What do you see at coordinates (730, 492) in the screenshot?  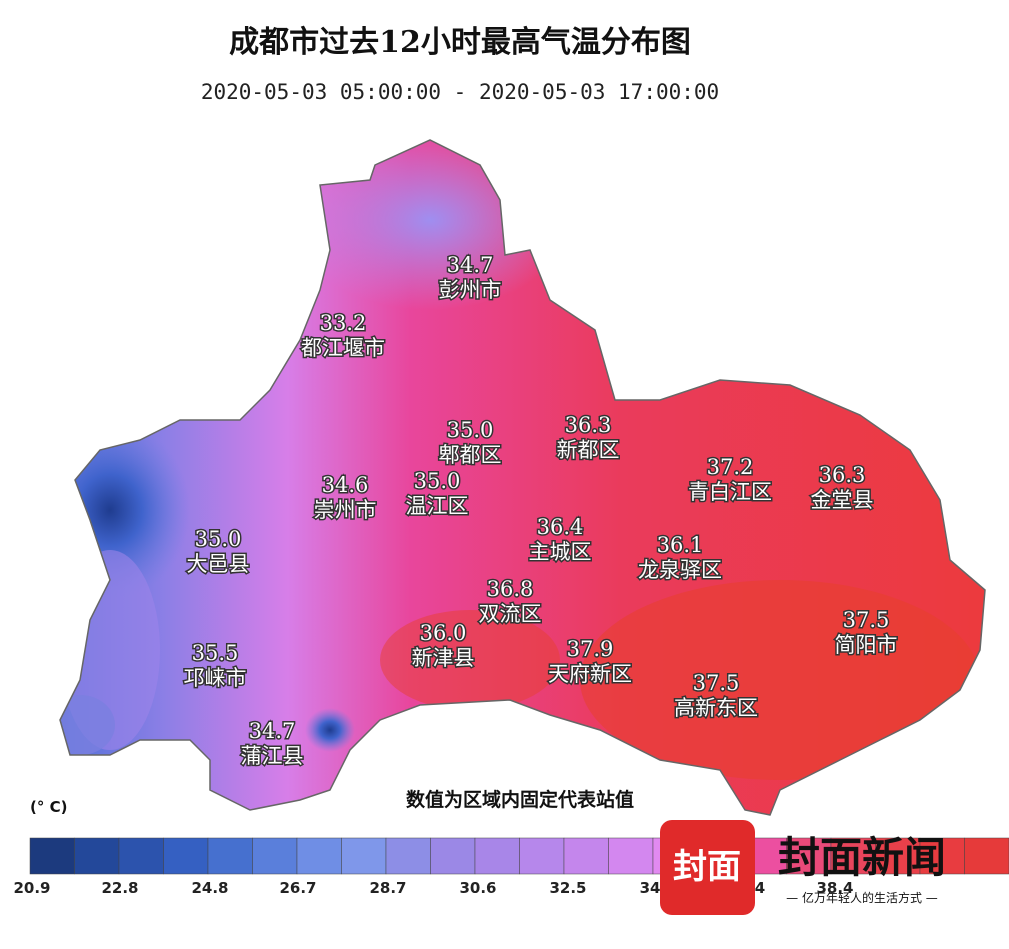 I see `region-name: 青白江区` at bounding box center [730, 492].